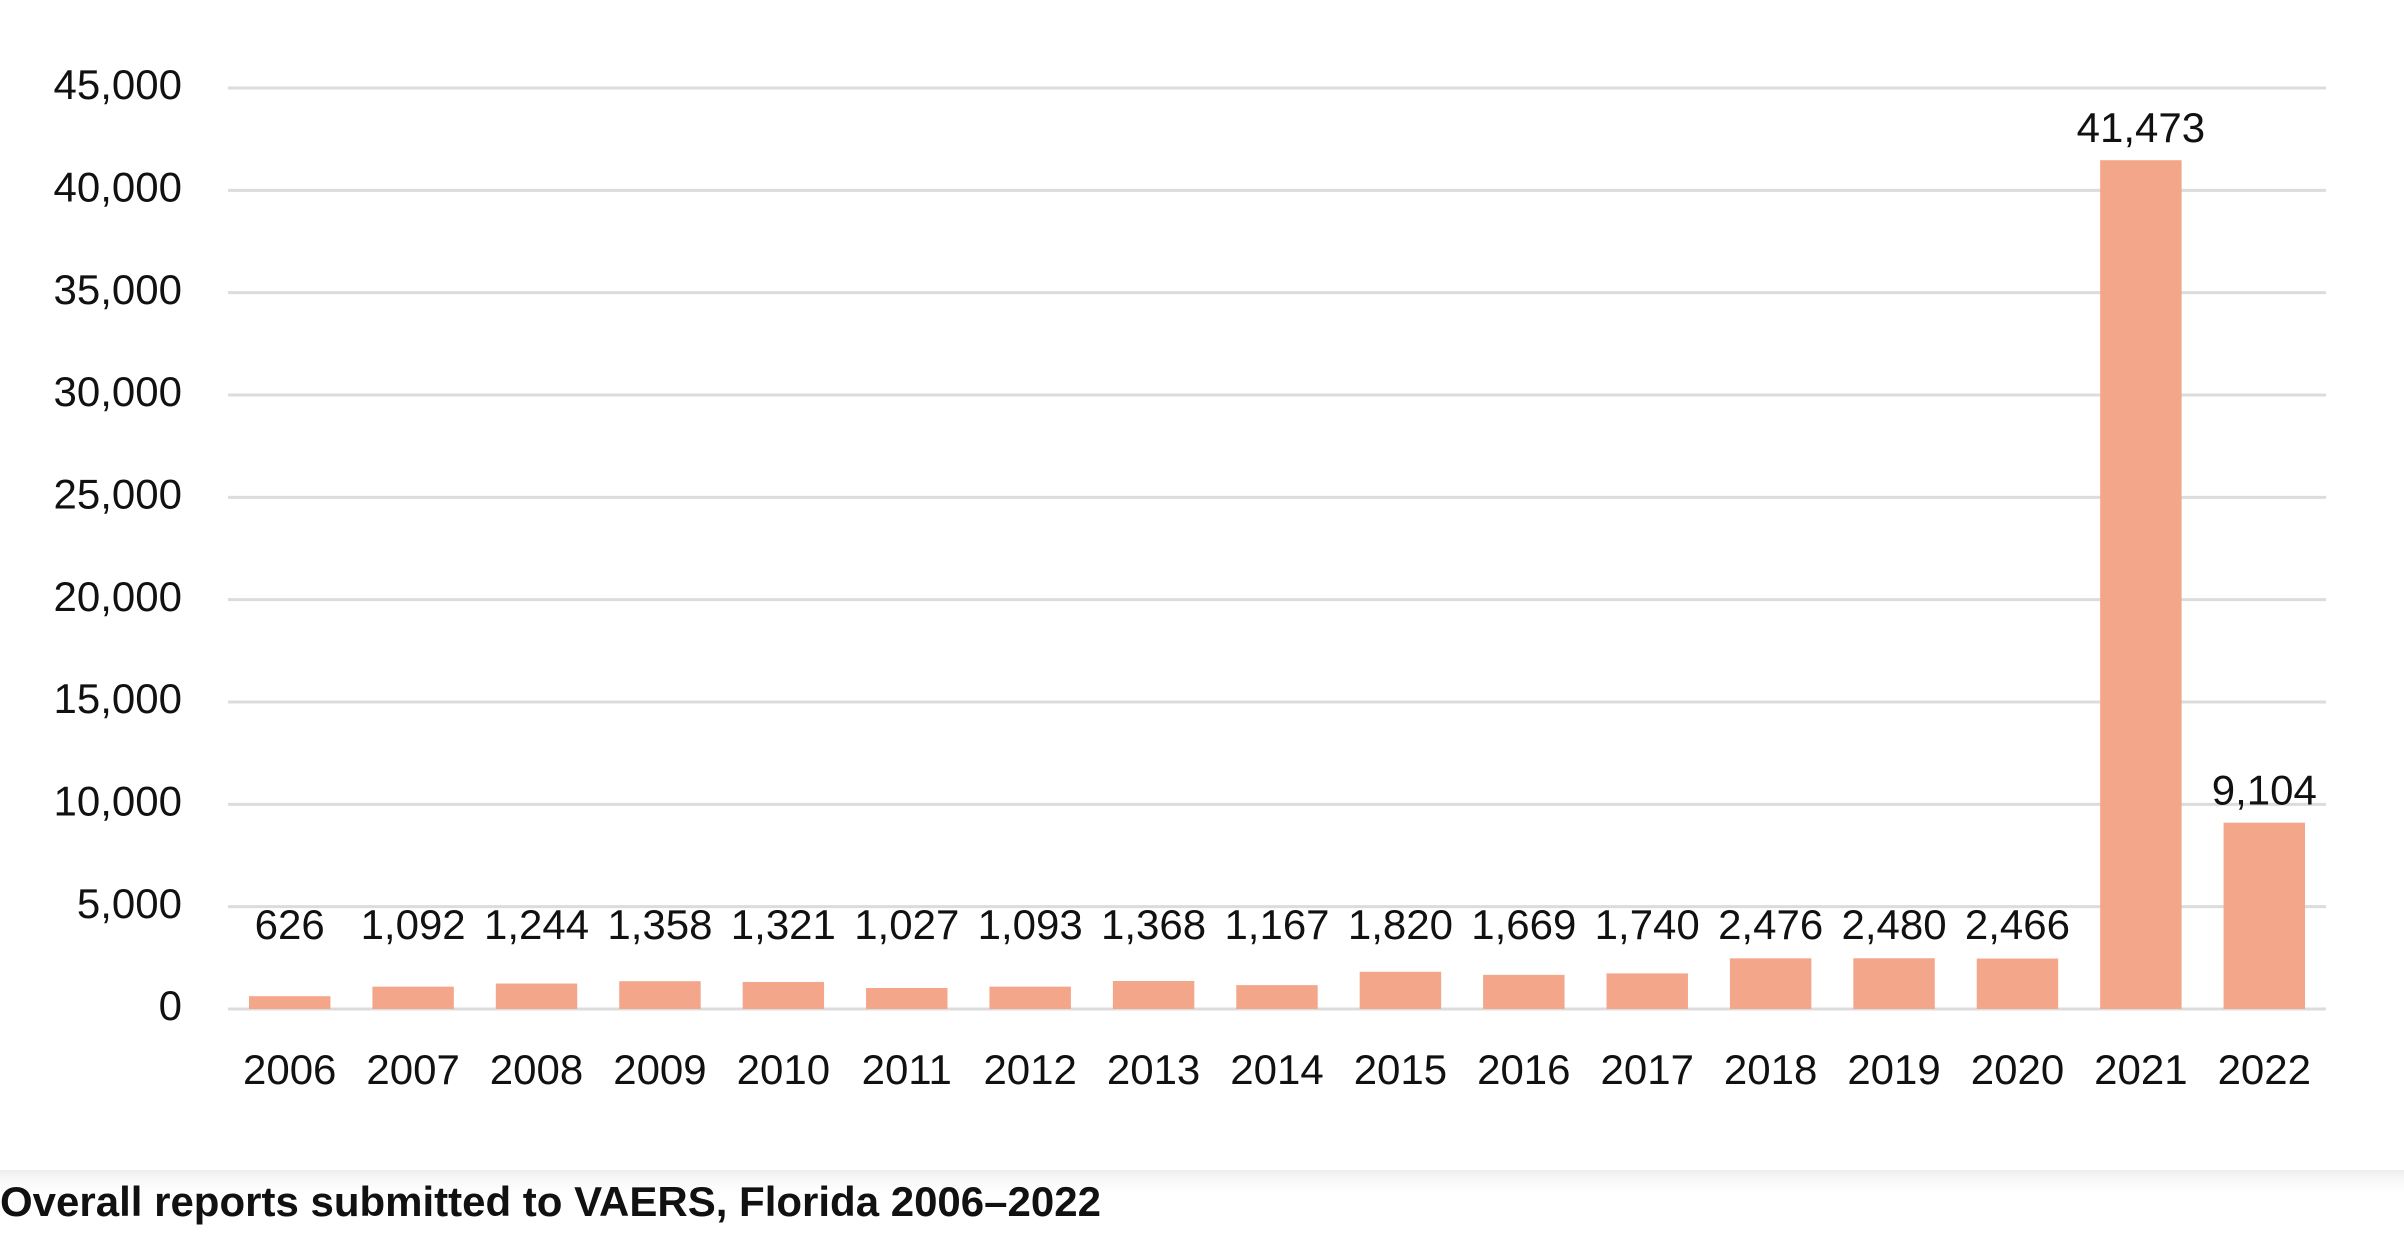 The width and height of the screenshot is (2404, 1240). What do you see at coordinates (129, 903) in the screenshot?
I see `y-tick-label: 5,000` at bounding box center [129, 903].